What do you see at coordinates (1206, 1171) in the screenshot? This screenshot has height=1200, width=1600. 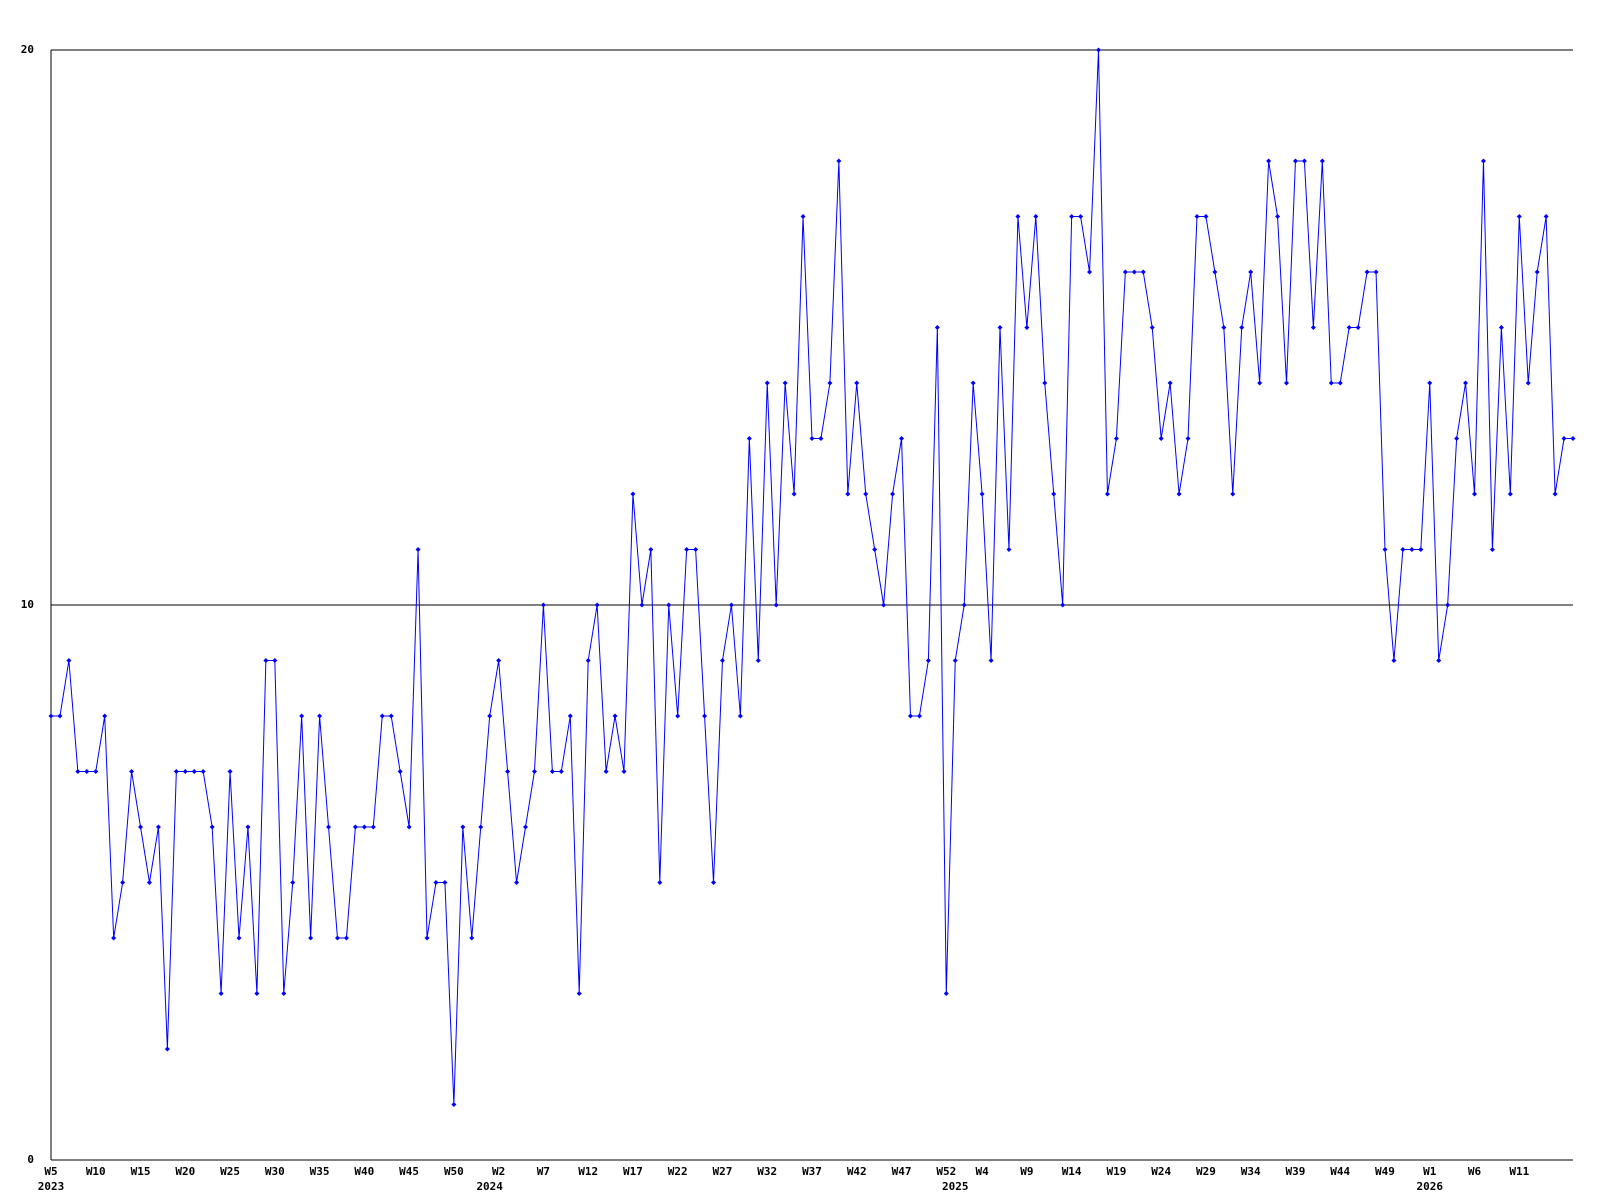 I see `x-tick-label: W29` at bounding box center [1206, 1171].